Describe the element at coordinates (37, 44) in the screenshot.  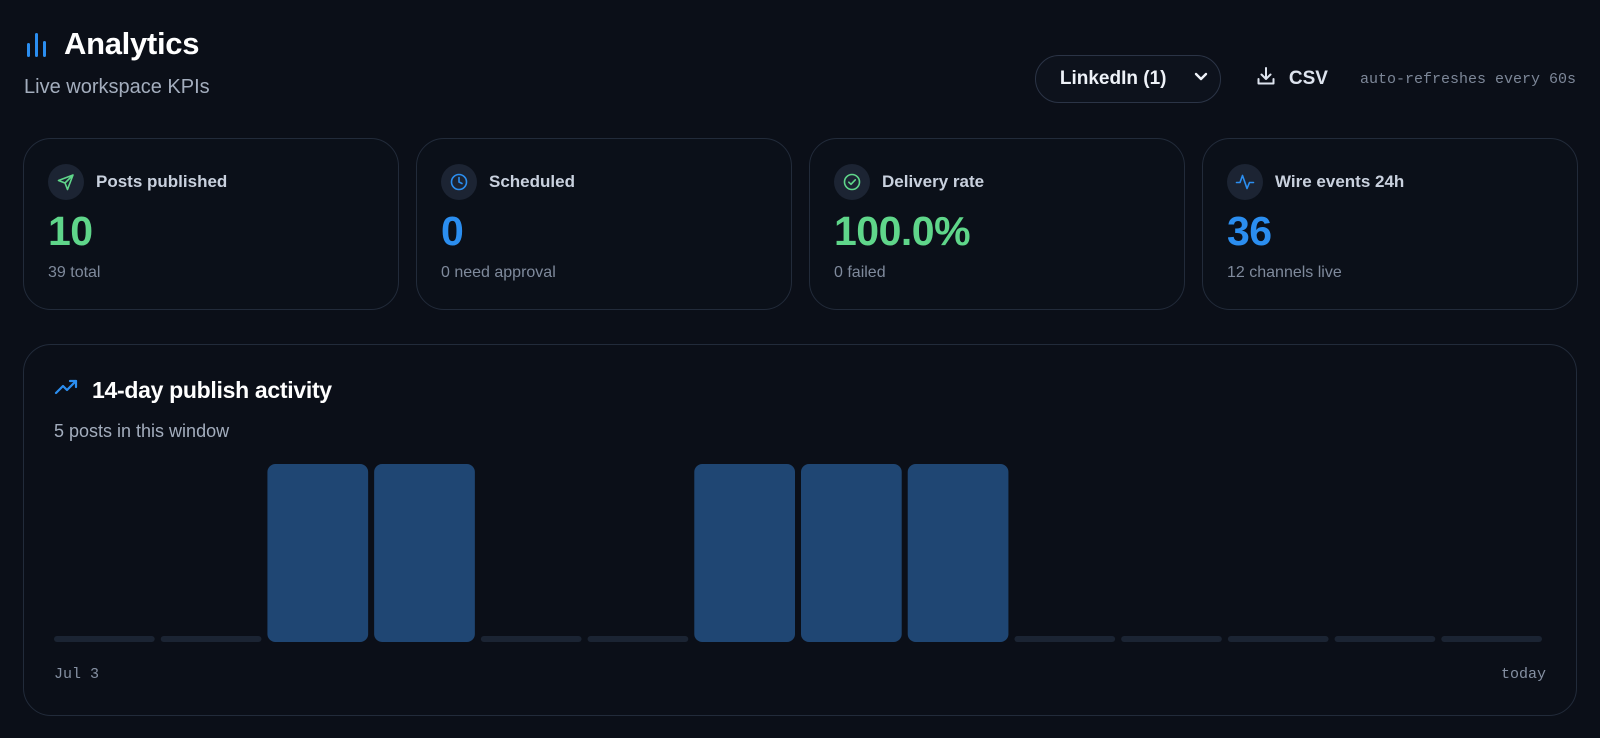
I see `bar-chart-icon` at that location.